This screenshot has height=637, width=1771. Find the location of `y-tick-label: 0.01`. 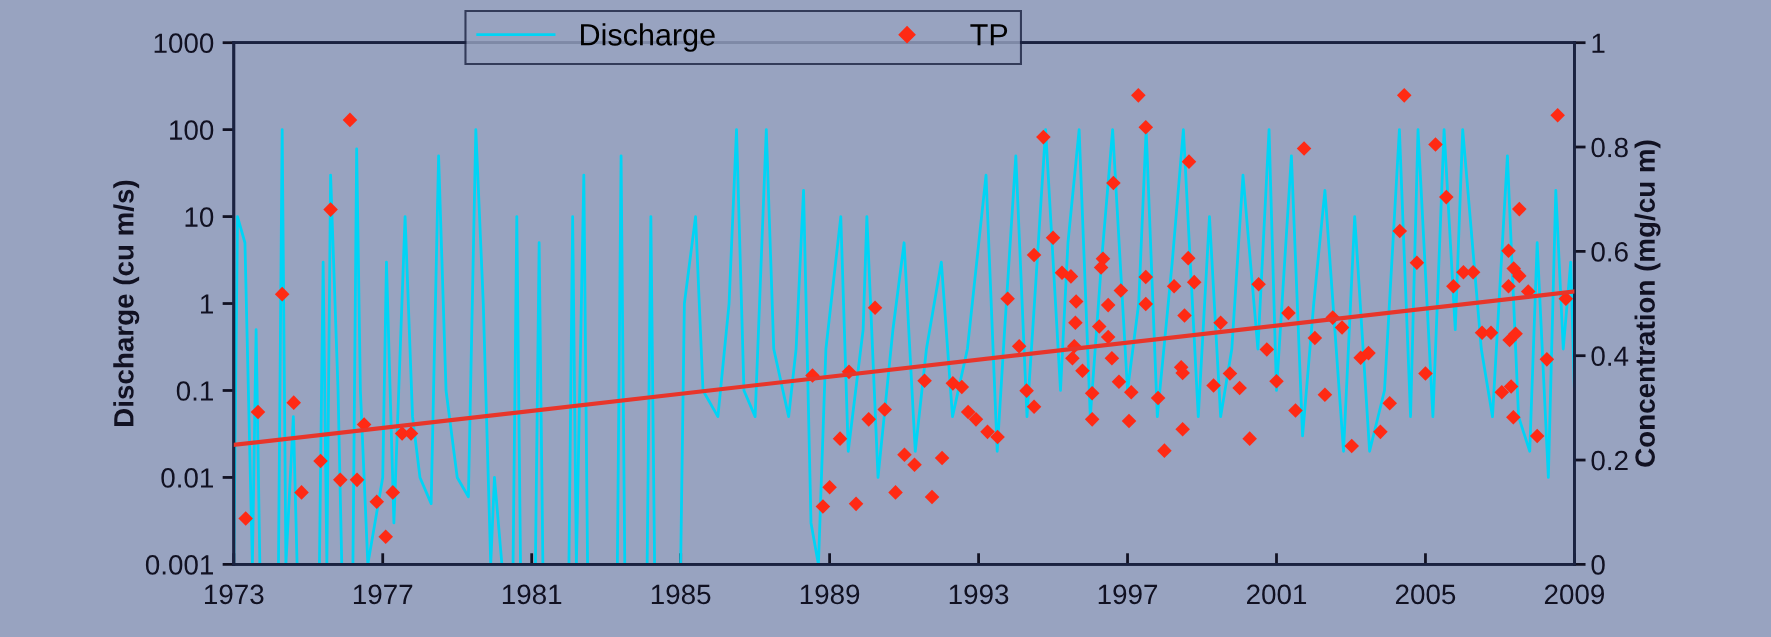

y-tick-label: 0.01 is located at coordinates (187, 478).